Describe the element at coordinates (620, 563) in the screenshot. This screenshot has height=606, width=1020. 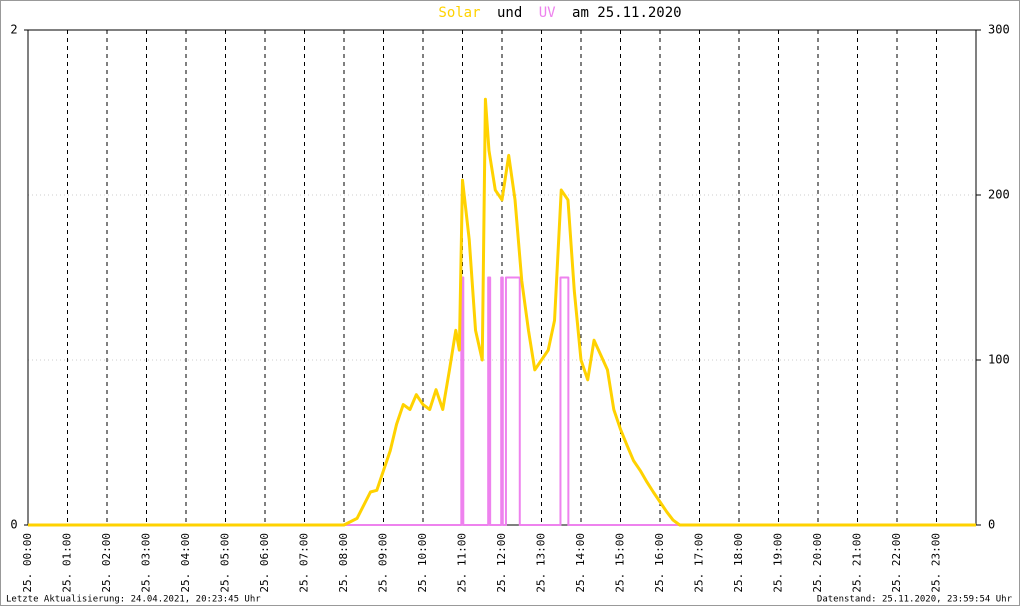
I see `x-tick-label: 25. 15:00` at that location.